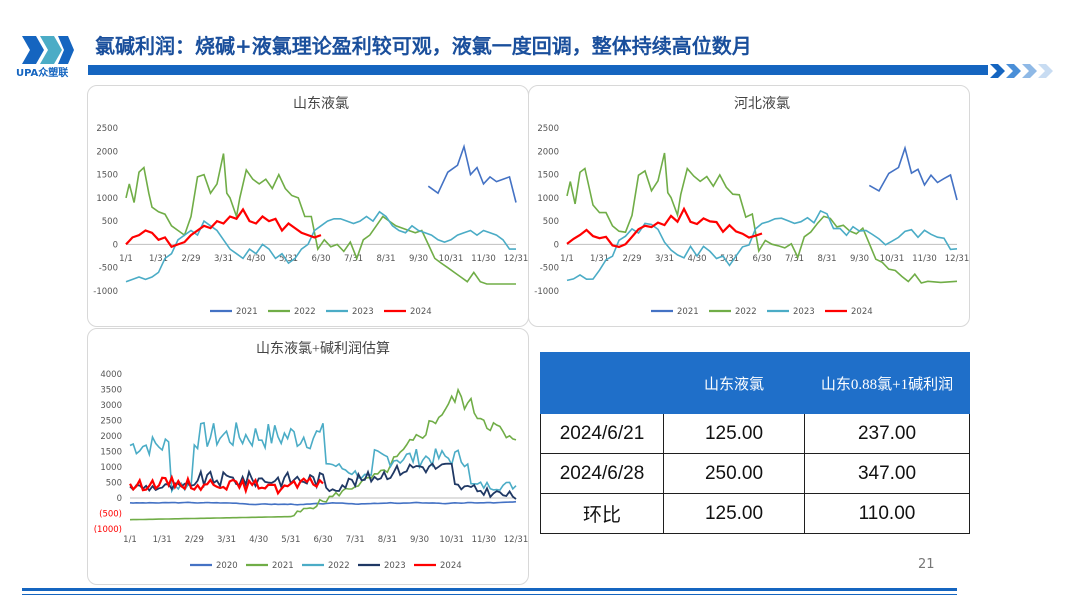 The image size is (1080, 608). I want to click on table-cell: 2024/6/21, so click(602, 433).